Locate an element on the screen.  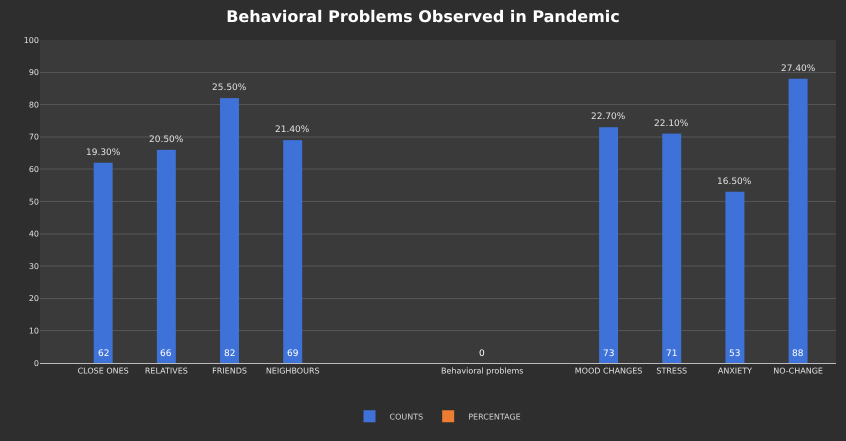
legend-label: PERCENTAGE is located at coordinates (494, 417).